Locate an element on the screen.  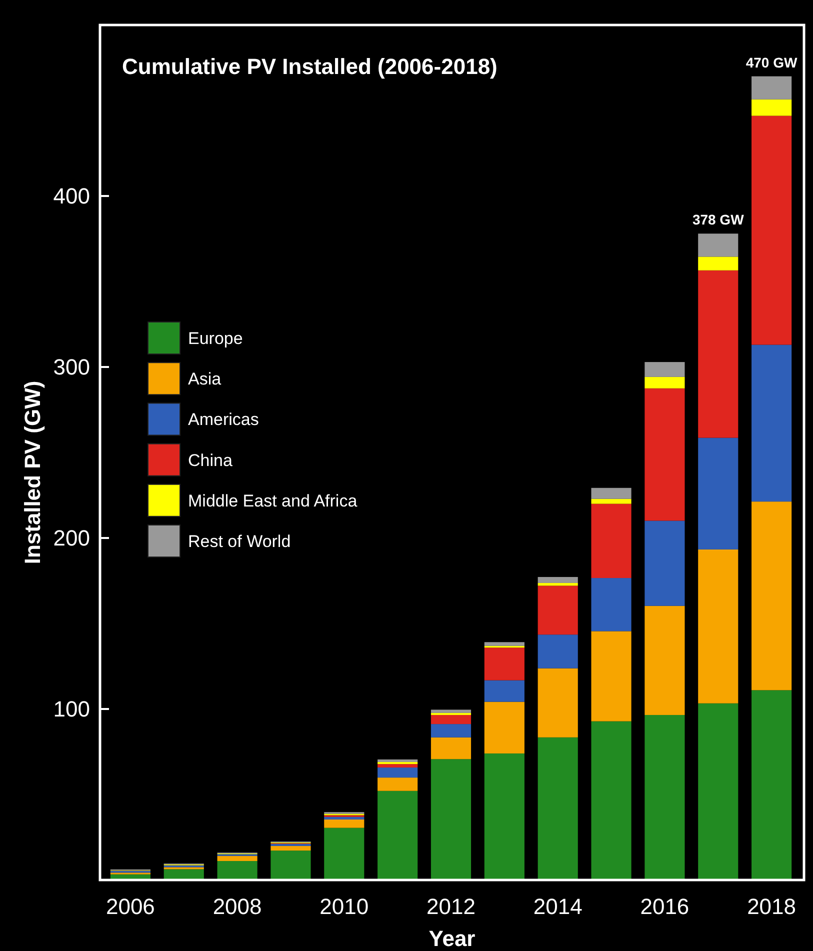
legend-label: Rest of World is located at coordinates (239, 541).